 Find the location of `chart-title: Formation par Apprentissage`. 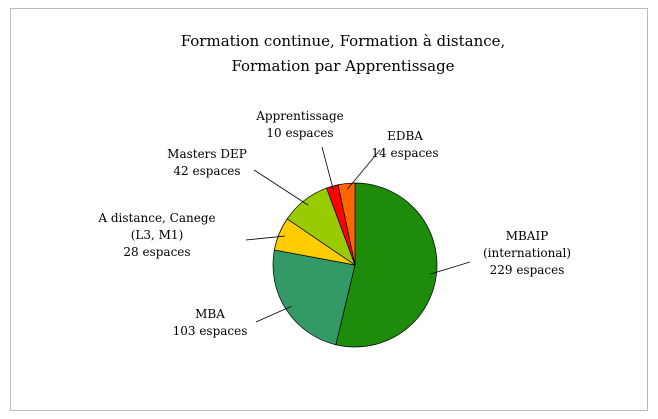

chart-title: Formation par Apprentissage is located at coordinates (342, 66).